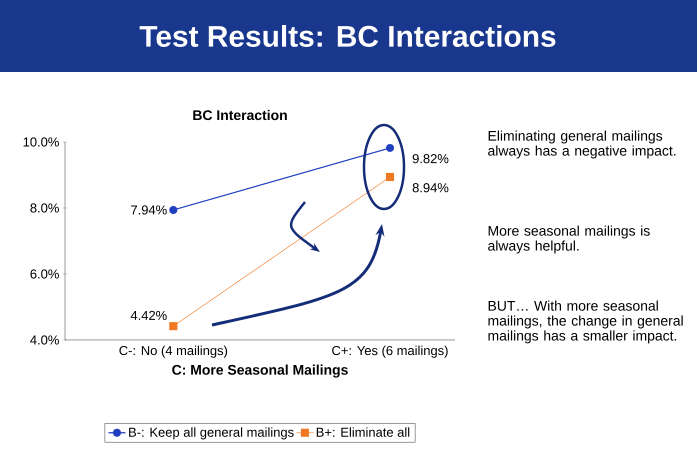  I want to click on y-tick-label: 4.0%, so click(44, 340).